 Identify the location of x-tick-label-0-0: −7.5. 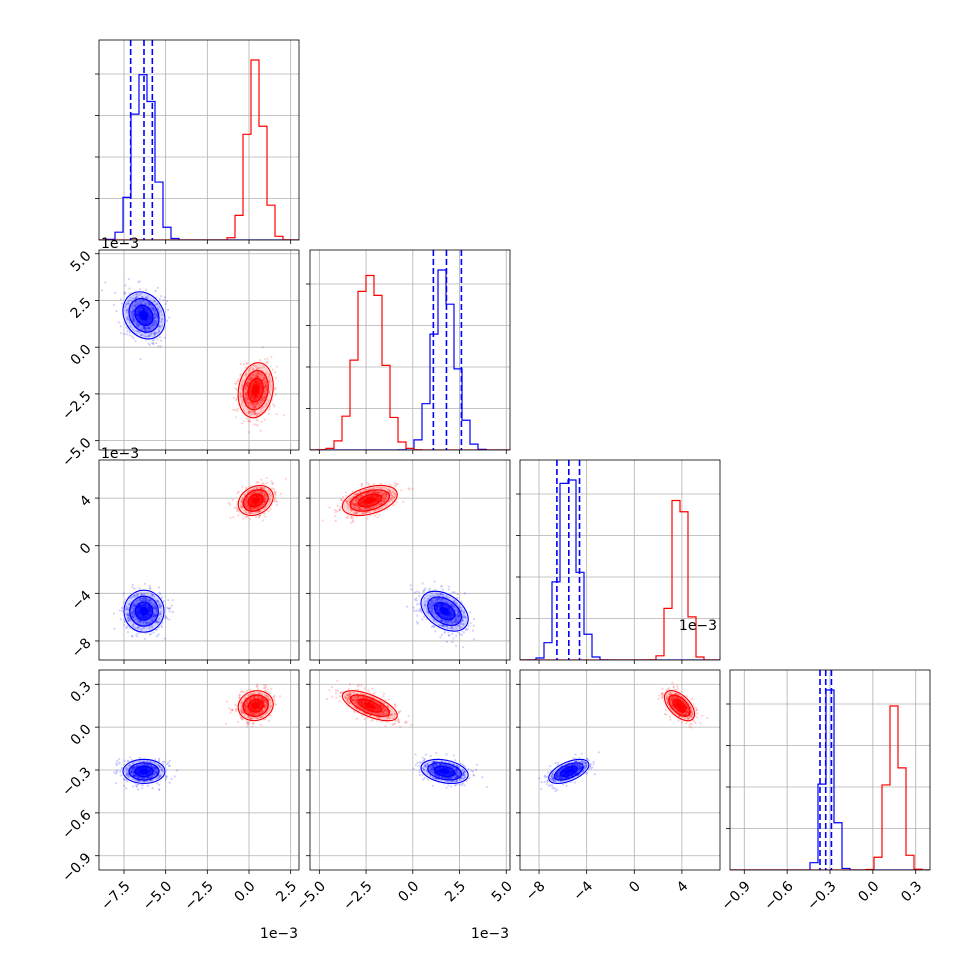
(115, 895).